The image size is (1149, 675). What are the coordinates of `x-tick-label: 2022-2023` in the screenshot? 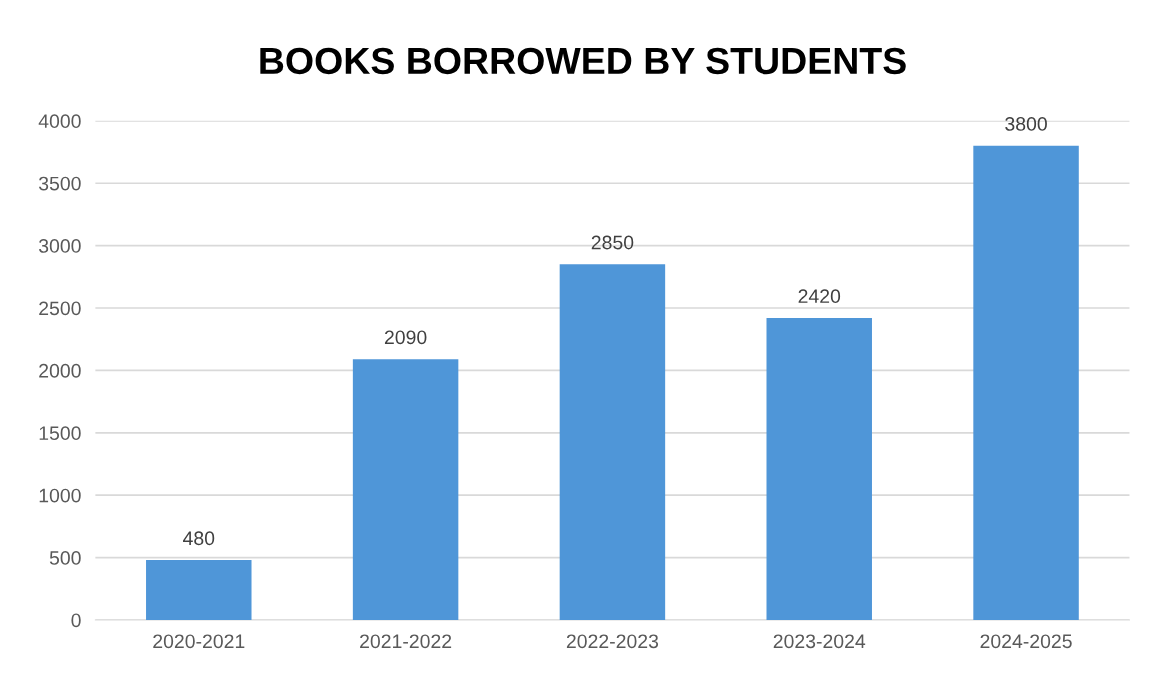 It's located at (612, 641).